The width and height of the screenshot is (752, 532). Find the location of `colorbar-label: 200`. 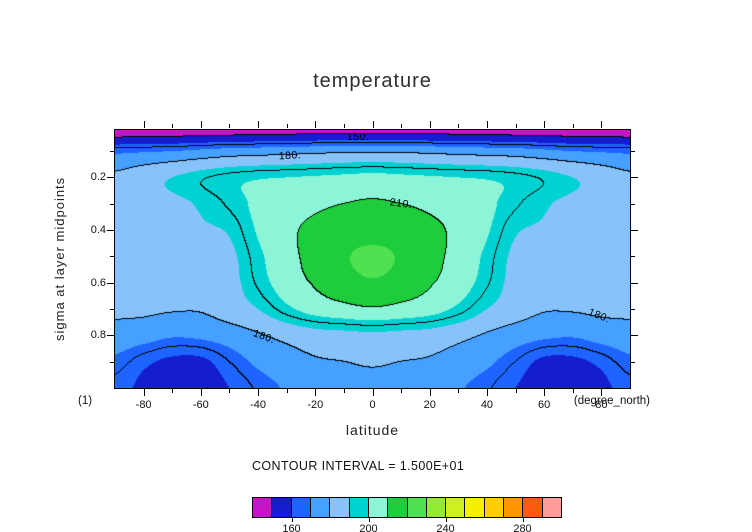

colorbar-label: 200 is located at coordinates (368, 527).